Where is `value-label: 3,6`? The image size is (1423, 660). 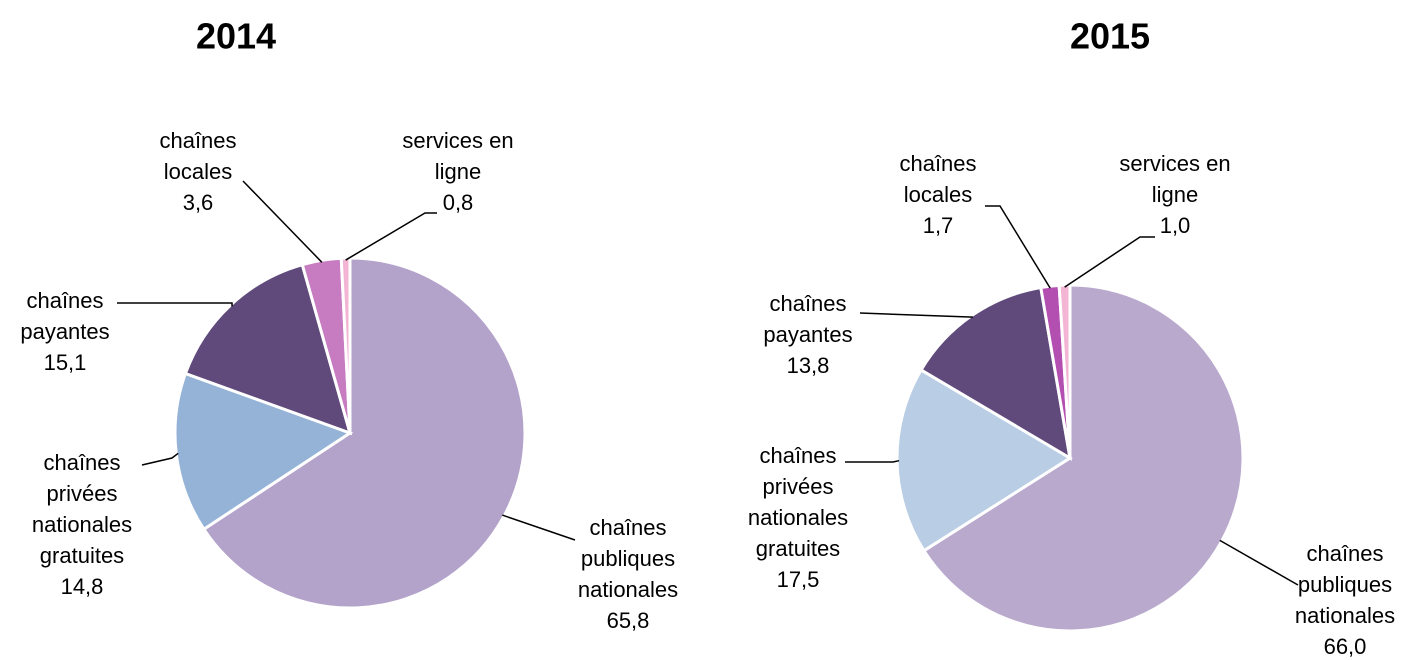
value-label: 3,6 is located at coordinates (198, 202).